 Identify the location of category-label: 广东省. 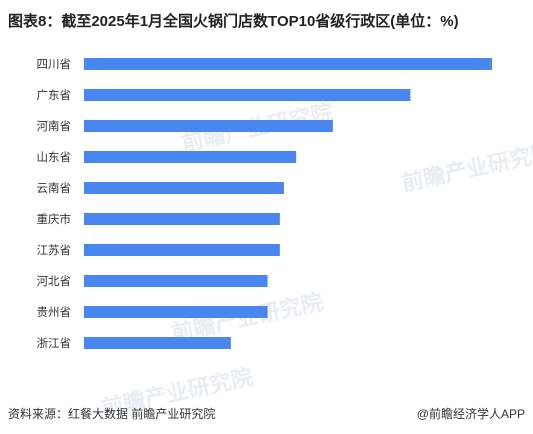
(54, 95).